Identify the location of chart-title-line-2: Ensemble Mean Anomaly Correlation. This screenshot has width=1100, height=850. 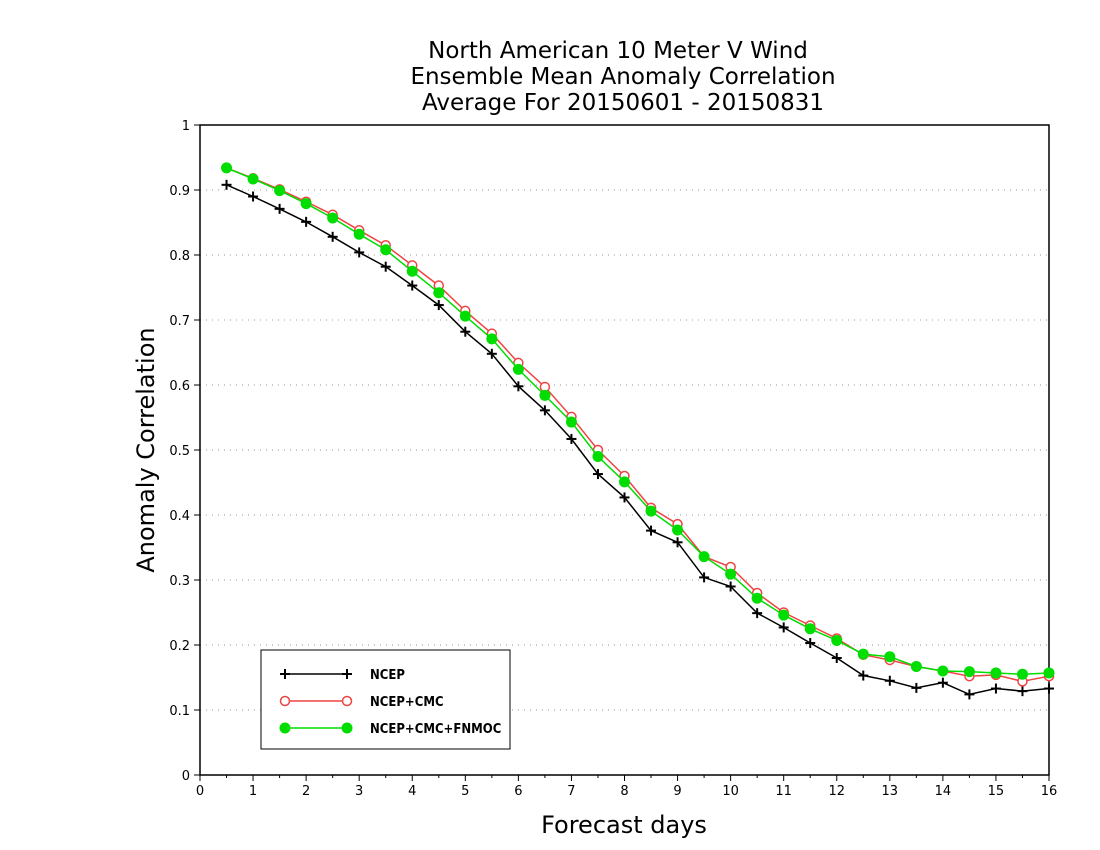
(622, 77).